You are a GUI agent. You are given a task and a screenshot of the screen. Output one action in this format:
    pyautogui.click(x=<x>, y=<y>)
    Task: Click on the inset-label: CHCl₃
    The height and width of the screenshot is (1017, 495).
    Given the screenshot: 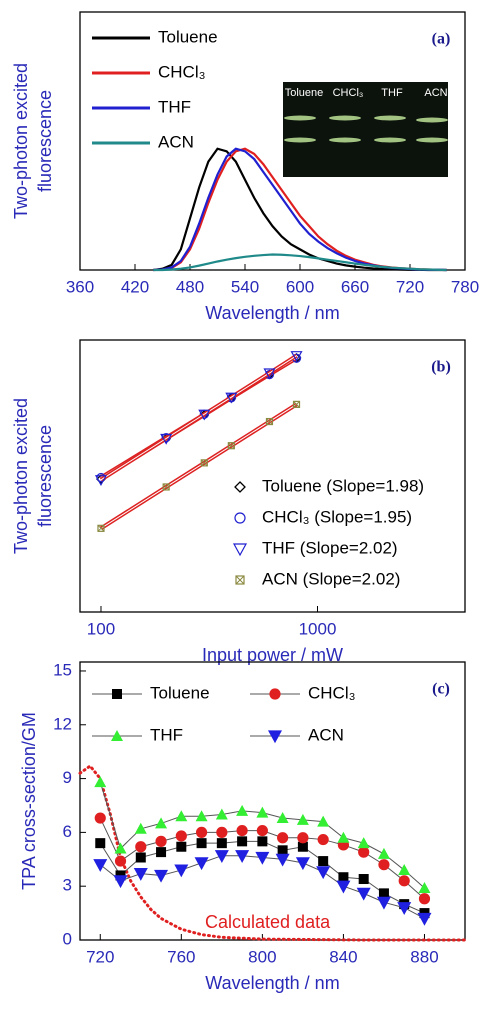 What is the action you would take?
    pyautogui.click(x=348, y=93)
    